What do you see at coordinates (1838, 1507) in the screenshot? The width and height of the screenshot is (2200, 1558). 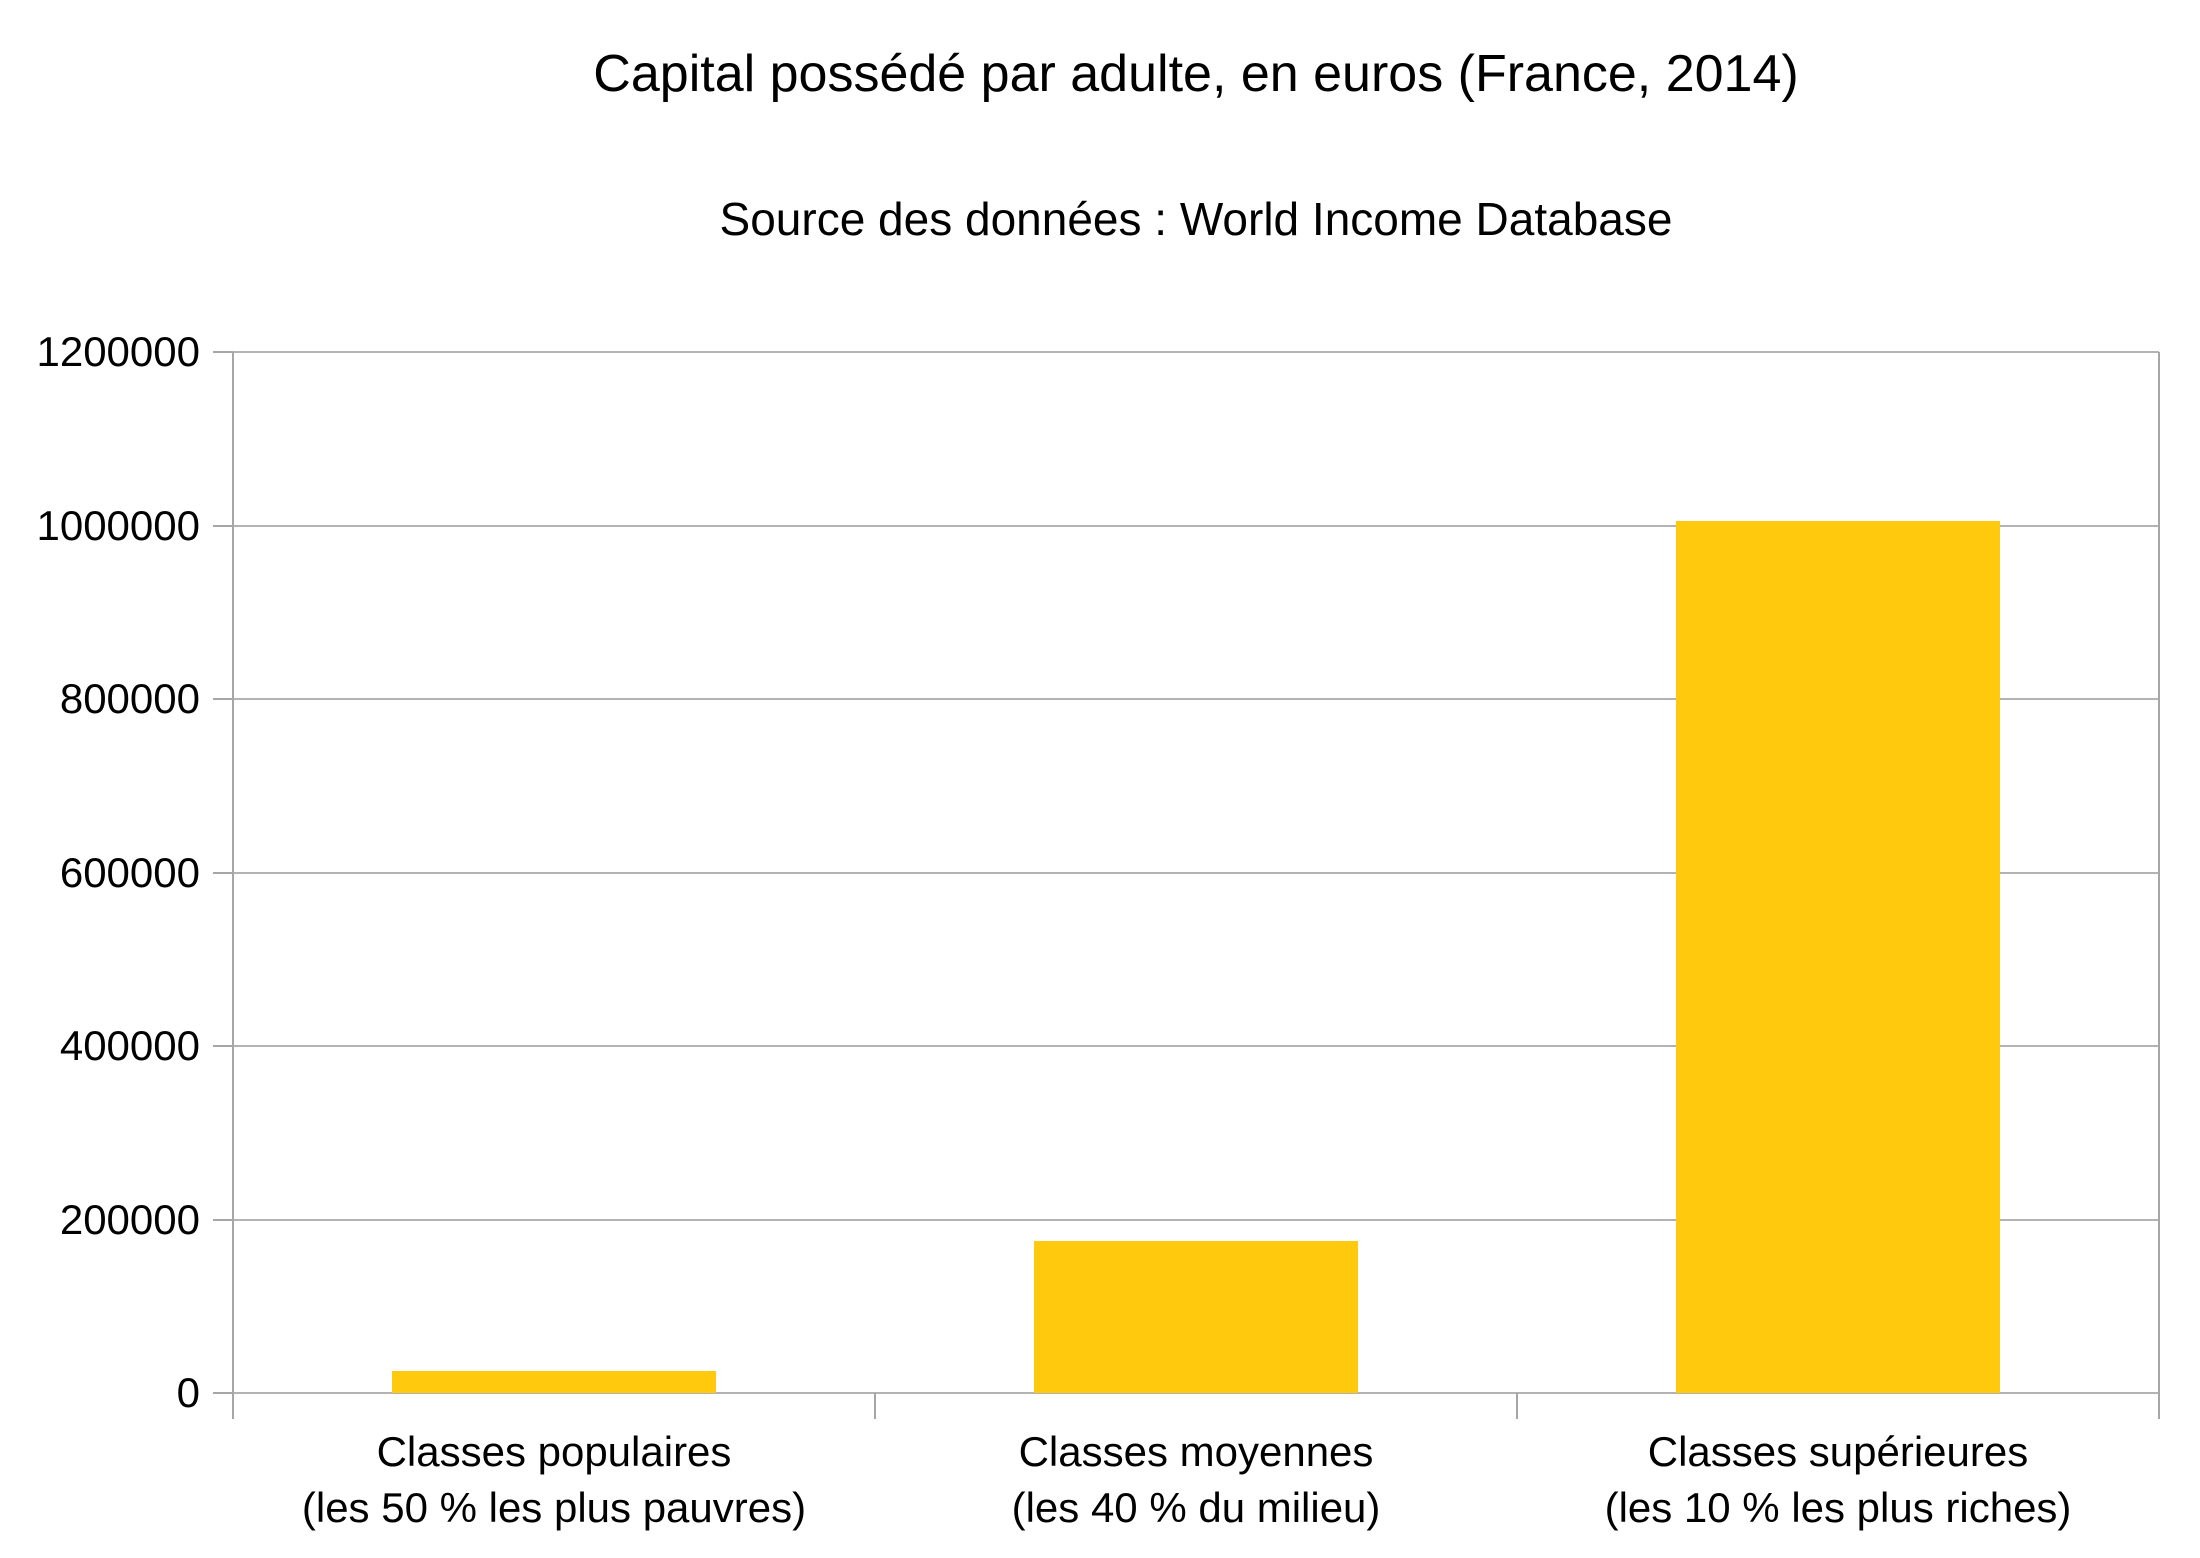 I see `x-axis-label-line2: (les 10 % les plus riches)` at bounding box center [1838, 1507].